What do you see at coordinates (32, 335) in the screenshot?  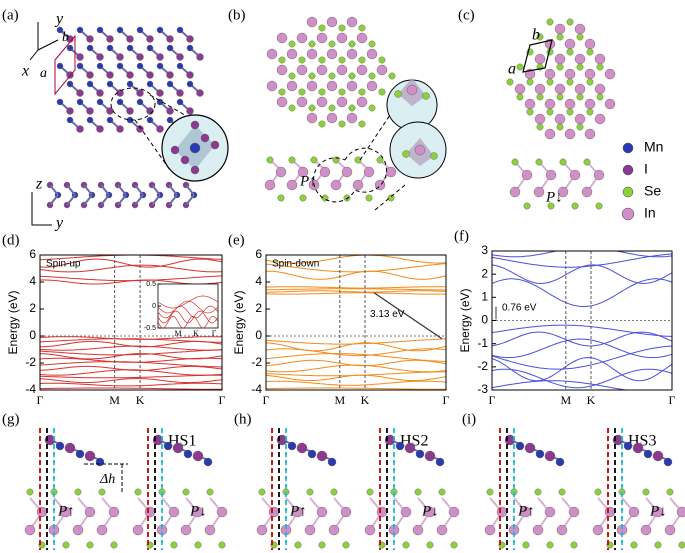 I see `y-tick-label: 0` at bounding box center [32, 335].